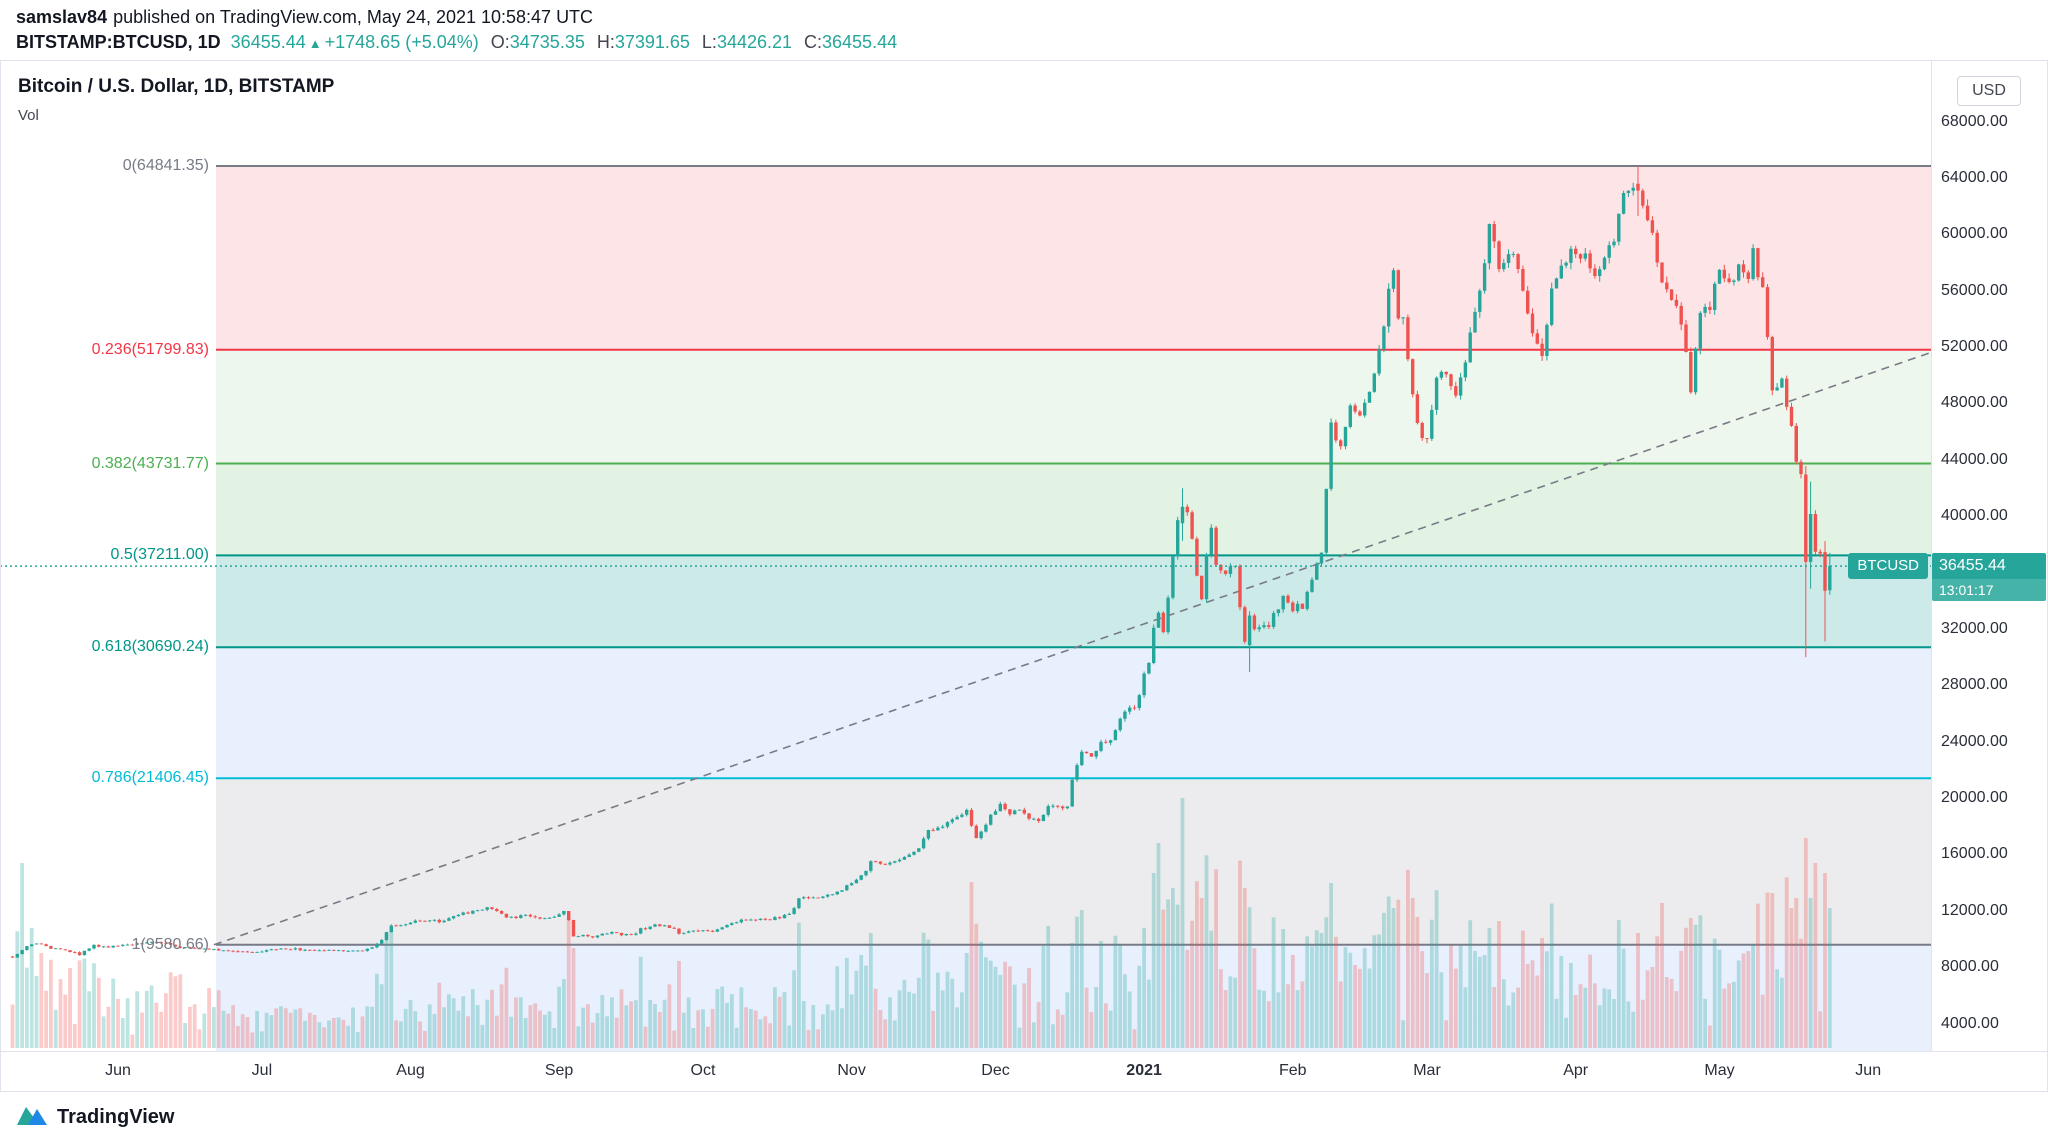  What do you see at coordinates (150, 349) in the screenshot?
I see `fib-label-0.236: 0.236(51799.83)` at bounding box center [150, 349].